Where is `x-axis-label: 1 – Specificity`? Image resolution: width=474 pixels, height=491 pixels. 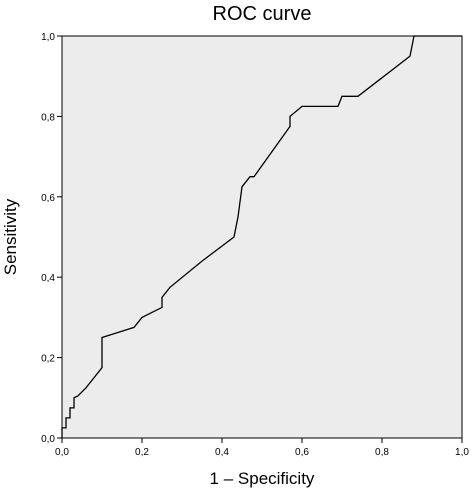 x-axis-label: 1 – Specificity is located at coordinates (262, 478).